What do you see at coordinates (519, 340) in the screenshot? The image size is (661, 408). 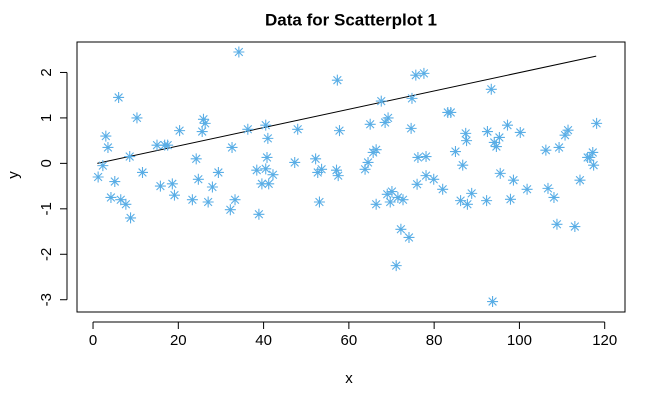 I see `x-tick-label: 100` at bounding box center [519, 340].